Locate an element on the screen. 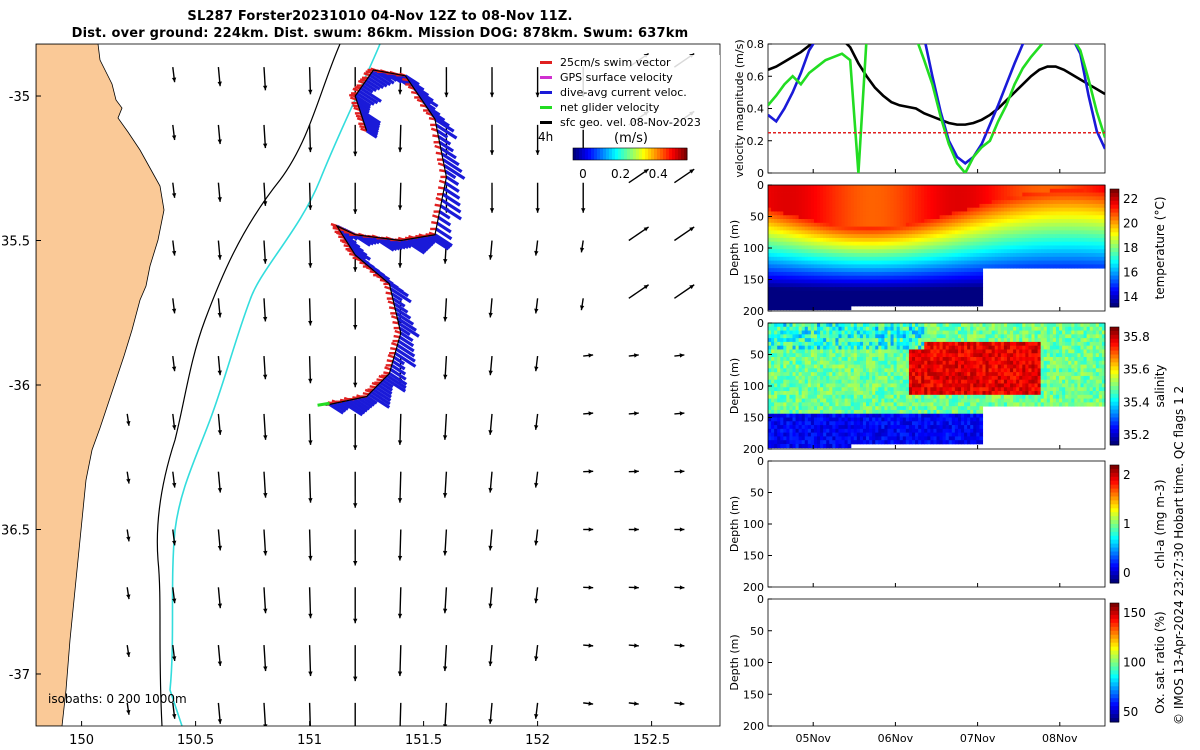 The image size is (1200, 750). swim-vector is located at coordinates (414, 92).